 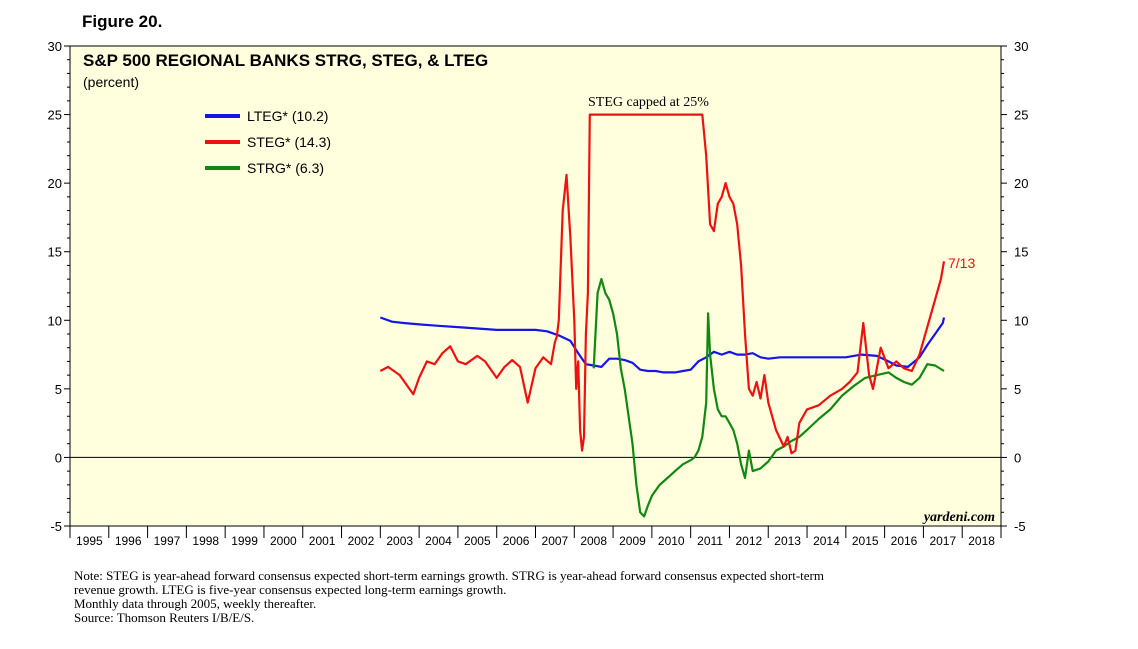 I want to click on yardeni-watermark: yardeni.com, so click(x=958, y=517).